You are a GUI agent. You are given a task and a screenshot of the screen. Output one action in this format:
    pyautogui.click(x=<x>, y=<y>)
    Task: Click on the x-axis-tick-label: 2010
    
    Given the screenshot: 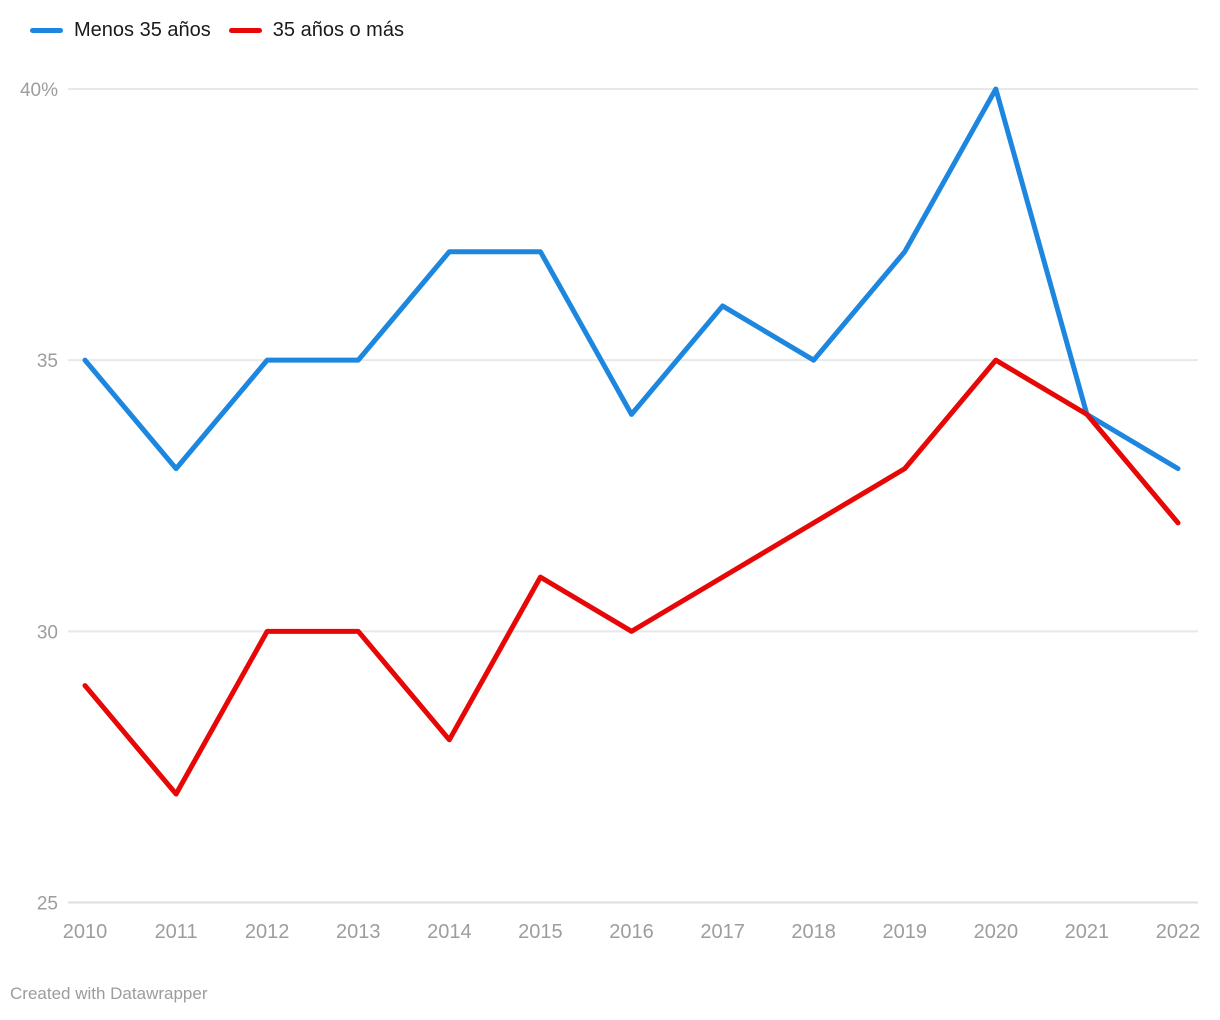 What is the action you would take?
    pyautogui.click(x=85, y=932)
    